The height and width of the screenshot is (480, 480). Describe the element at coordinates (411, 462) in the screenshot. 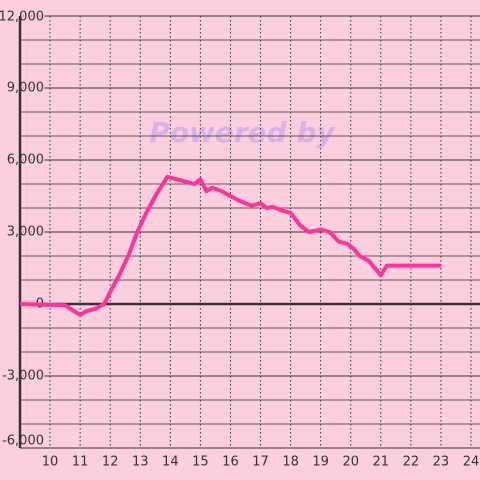

I see `x-tick-label: 22` at that location.